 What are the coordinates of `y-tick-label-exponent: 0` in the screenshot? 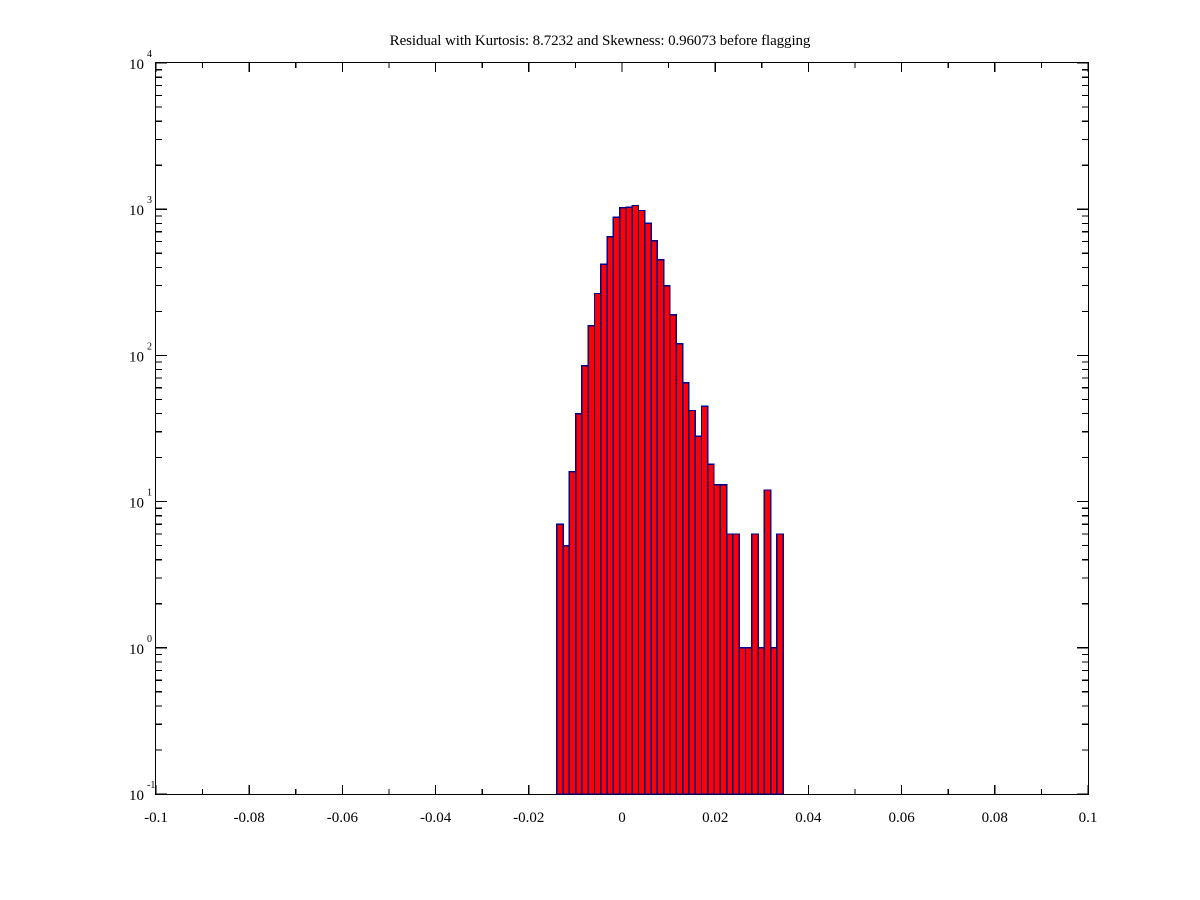 It's located at (149, 639).